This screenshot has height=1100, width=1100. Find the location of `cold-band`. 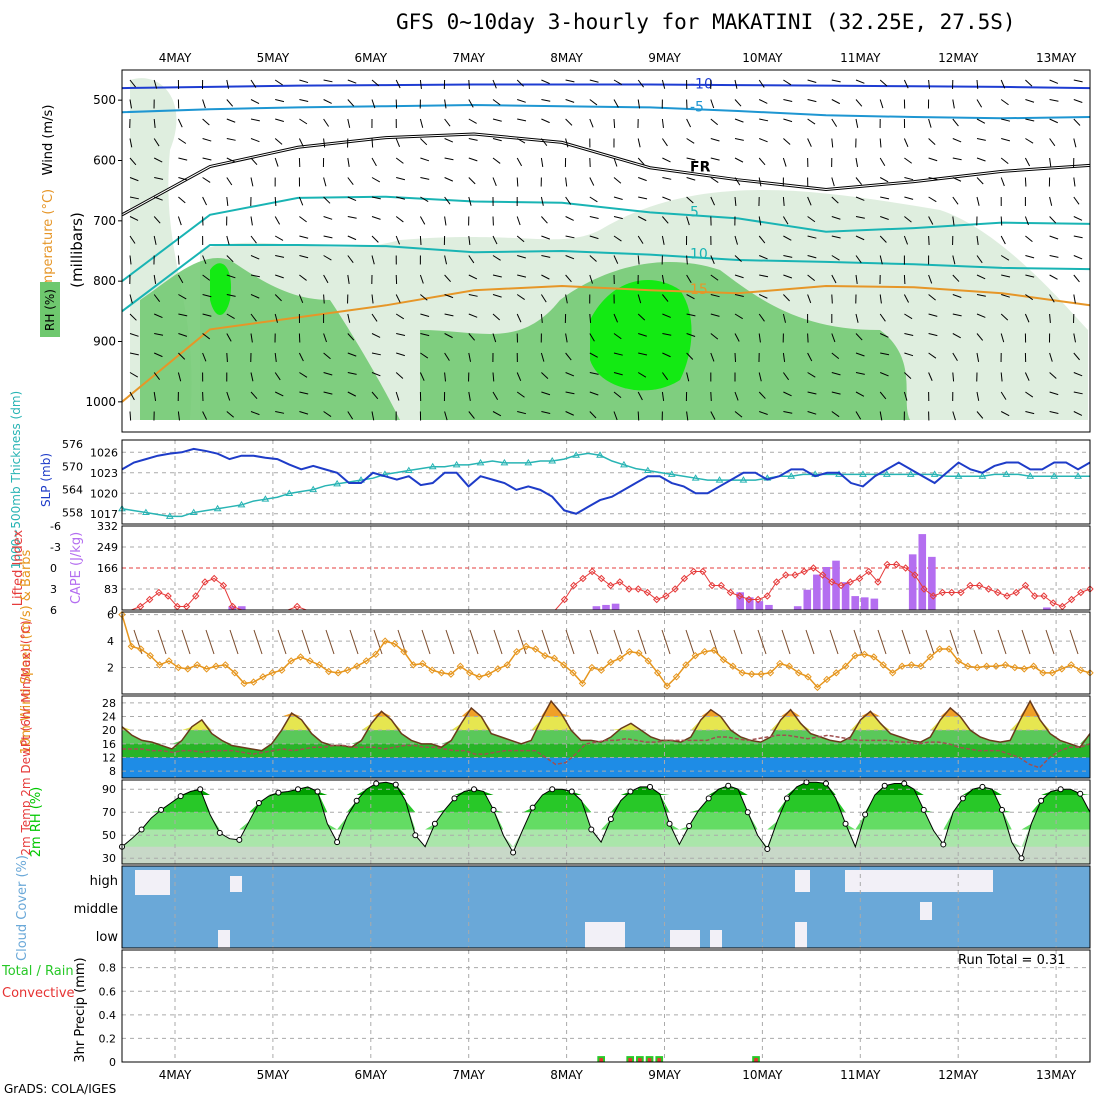

cold-band is located at coordinates (606, 767).